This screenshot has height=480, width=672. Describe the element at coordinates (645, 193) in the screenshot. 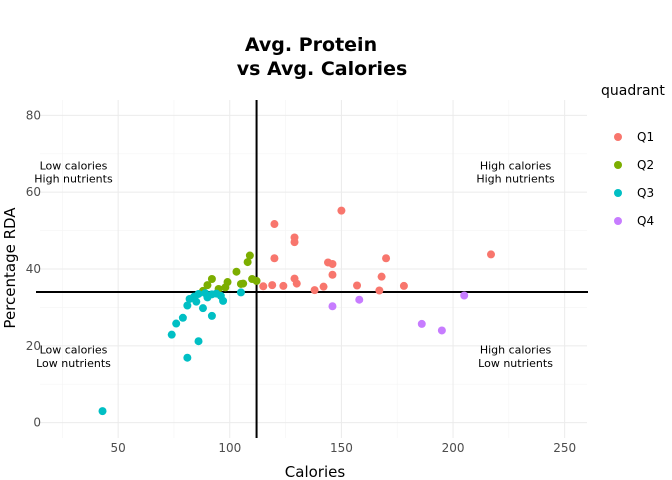

I see `legend-label-q3: Q3` at that location.